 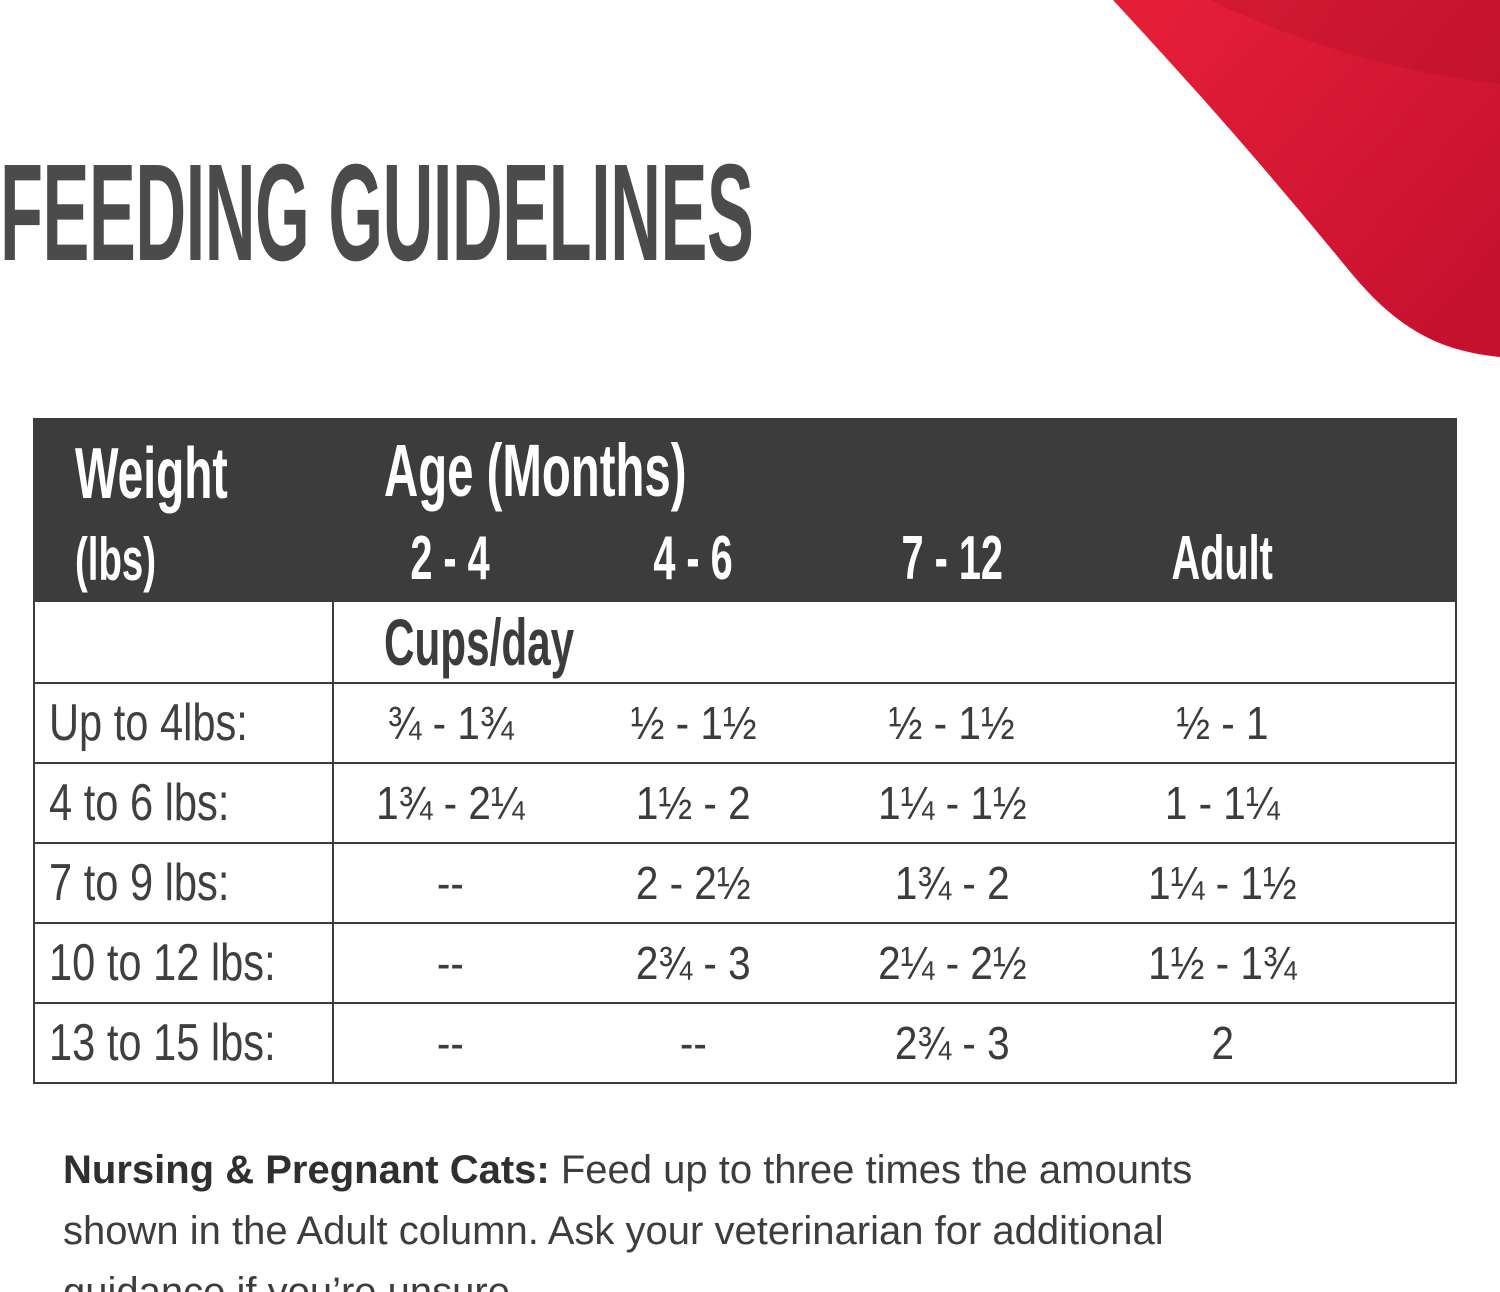 I want to click on row-value: ½ - 1, so click(x=1222, y=723).